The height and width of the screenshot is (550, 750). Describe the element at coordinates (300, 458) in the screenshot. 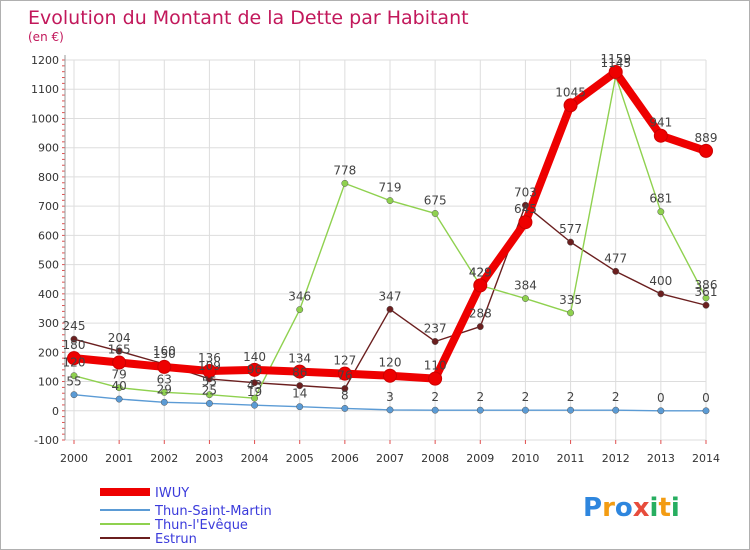

I see `x-tick-label: 2005` at that location.